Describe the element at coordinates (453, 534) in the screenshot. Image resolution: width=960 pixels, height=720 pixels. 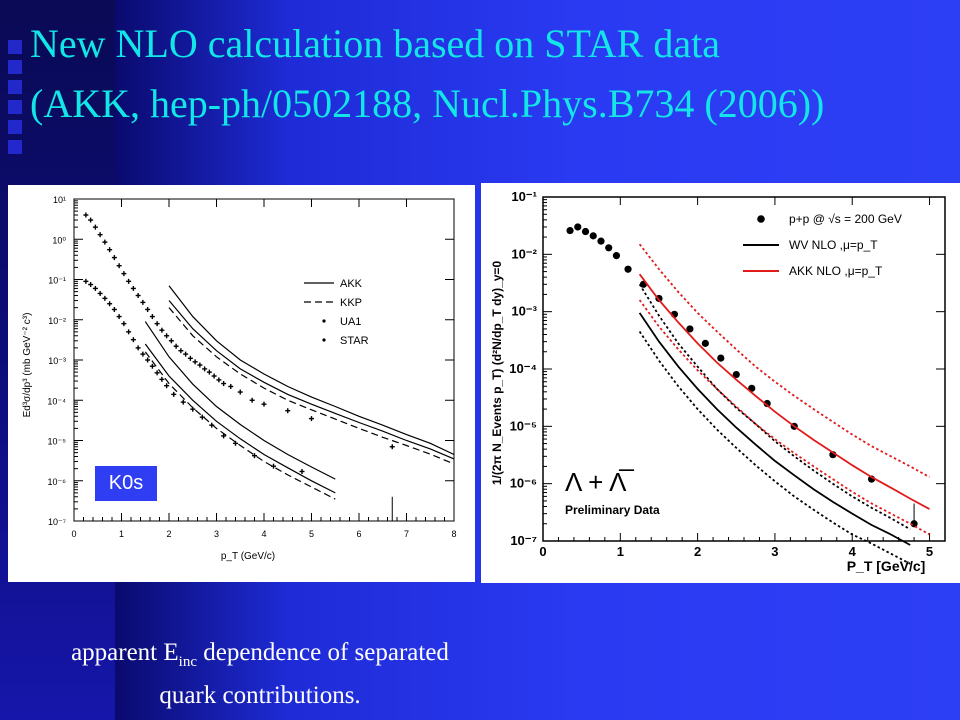
I see `x-tick-label: 8` at that location.